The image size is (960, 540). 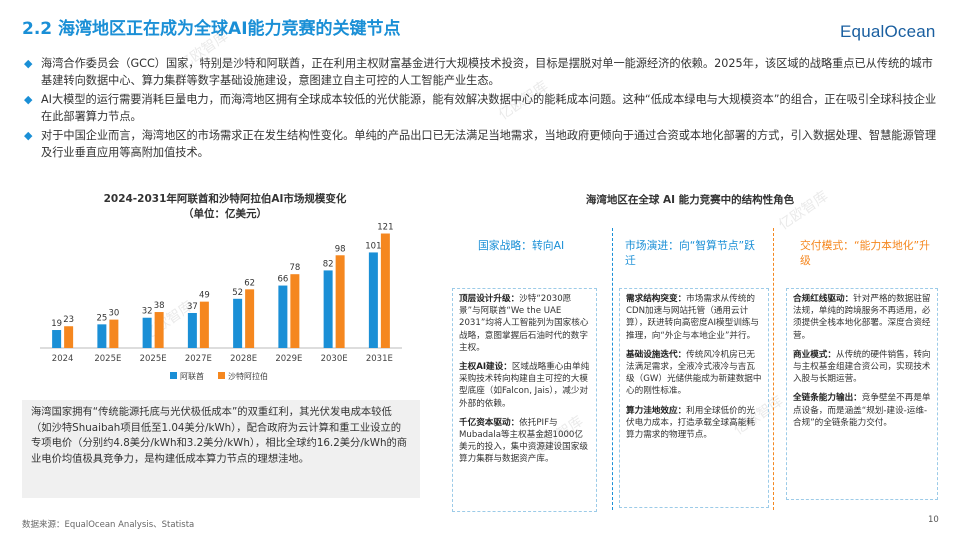 I want to click on data-label: 101, so click(x=373, y=246).